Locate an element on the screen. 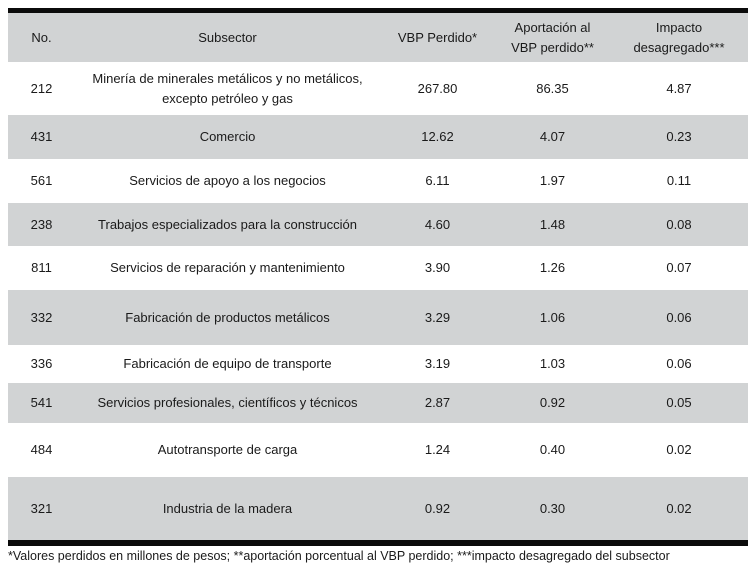  cell-aportacion: 1.06 is located at coordinates (552, 317).